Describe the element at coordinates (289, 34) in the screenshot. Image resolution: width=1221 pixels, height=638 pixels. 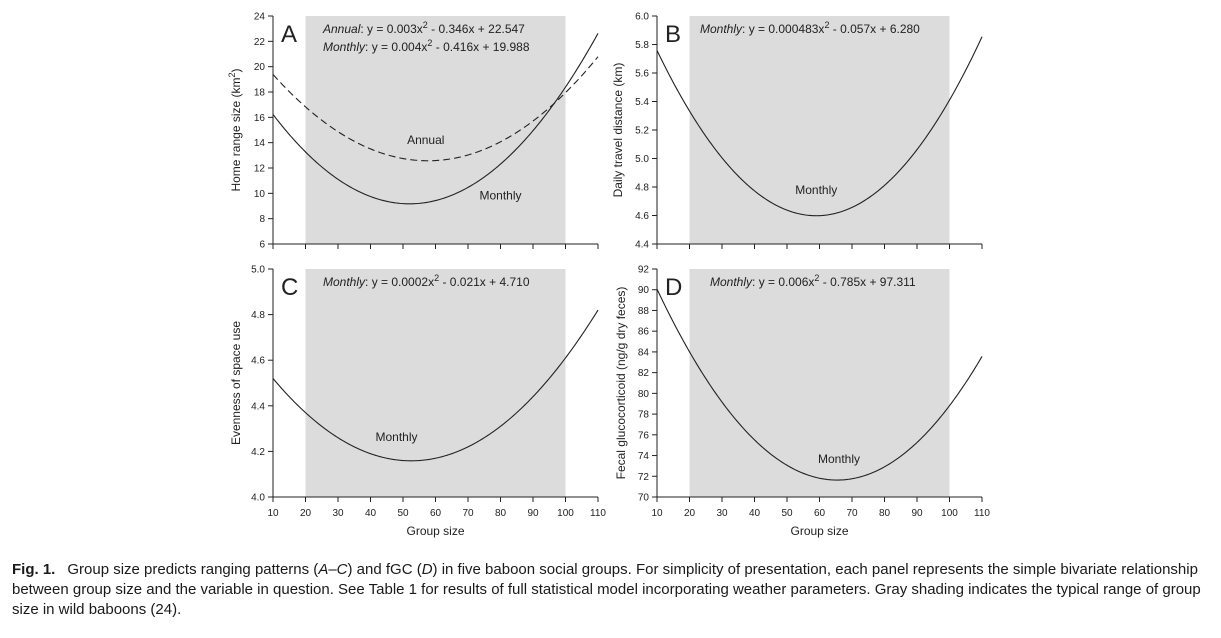
I see `panel-letter: A` at that location.